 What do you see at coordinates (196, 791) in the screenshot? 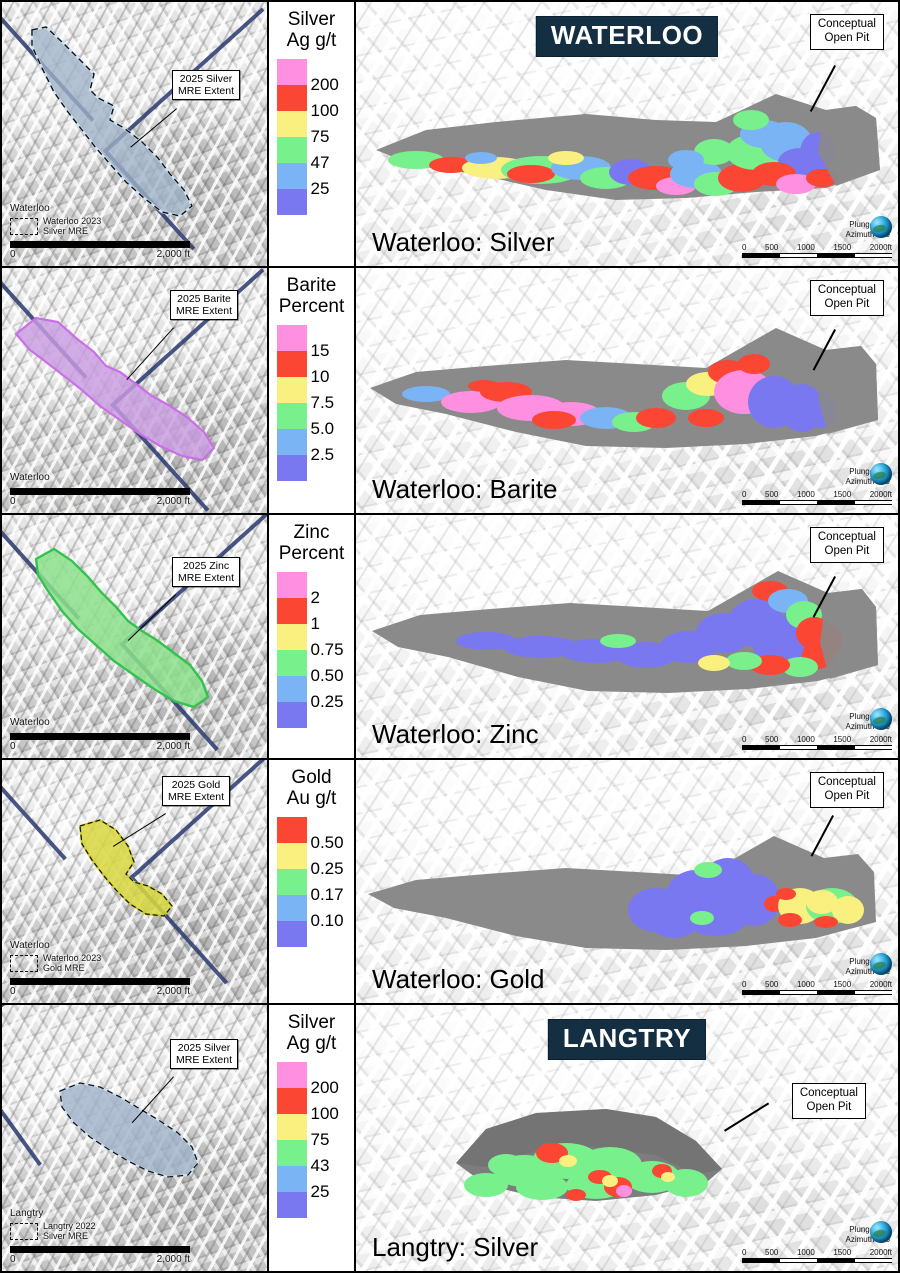
I see `mre-extent-callout: 2025 Gold MRE Extent` at bounding box center [196, 791].